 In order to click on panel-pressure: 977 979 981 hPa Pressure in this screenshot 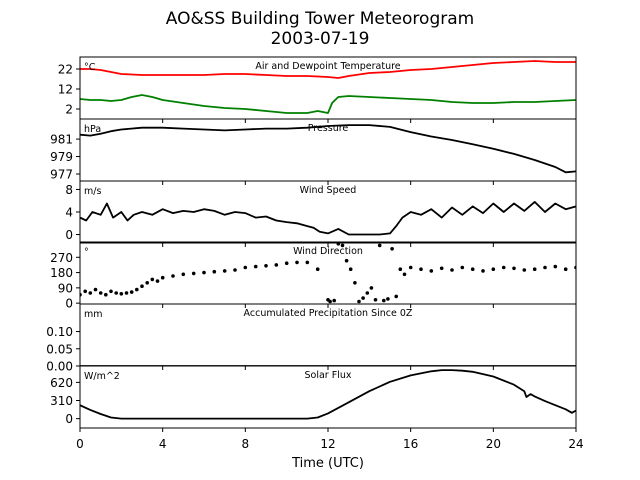, I will do `click(313, 151)`.